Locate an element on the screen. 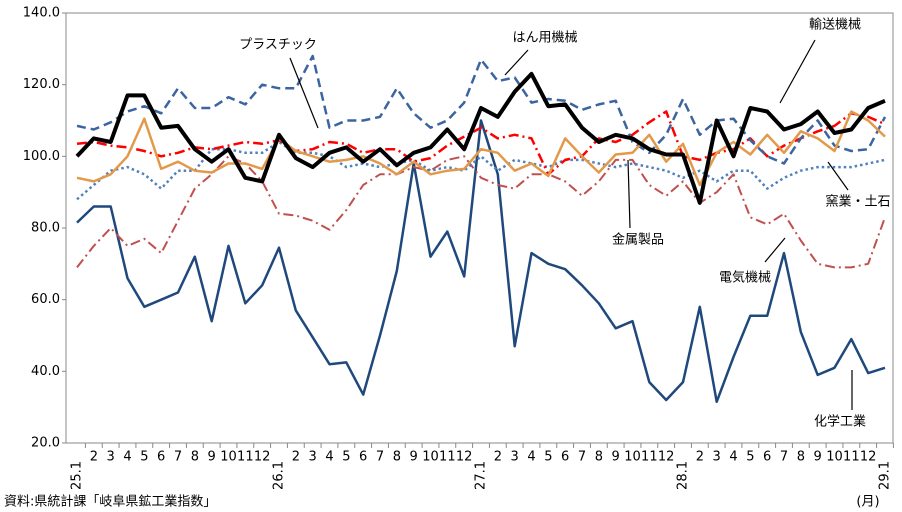 Image resolution: width=902 pixels, height=512 pixels. series-annotation: 輸送機械 is located at coordinates (835, 25).